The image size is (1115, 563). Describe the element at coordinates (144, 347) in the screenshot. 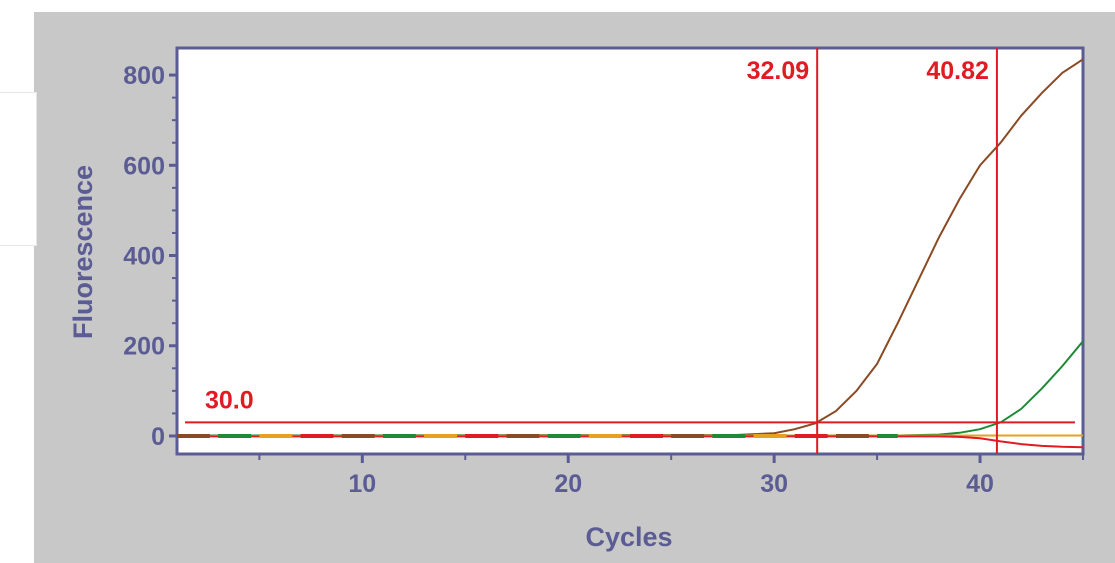

I see `y-tick-label: 200` at that location.